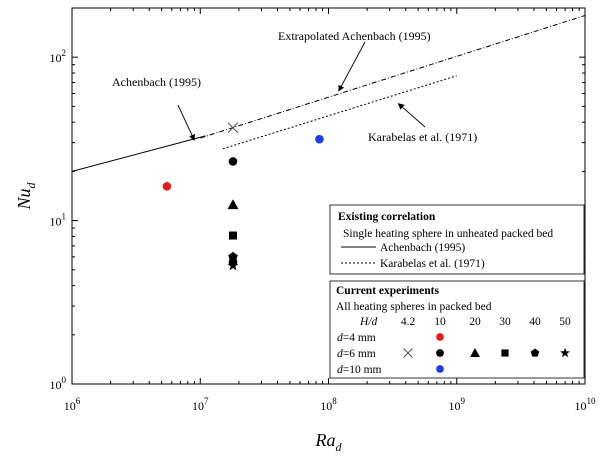 The height and width of the screenshot is (457, 603). Describe the element at coordinates (58, 56) in the screenshot. I see `y-tick-label: 10²` at that location.